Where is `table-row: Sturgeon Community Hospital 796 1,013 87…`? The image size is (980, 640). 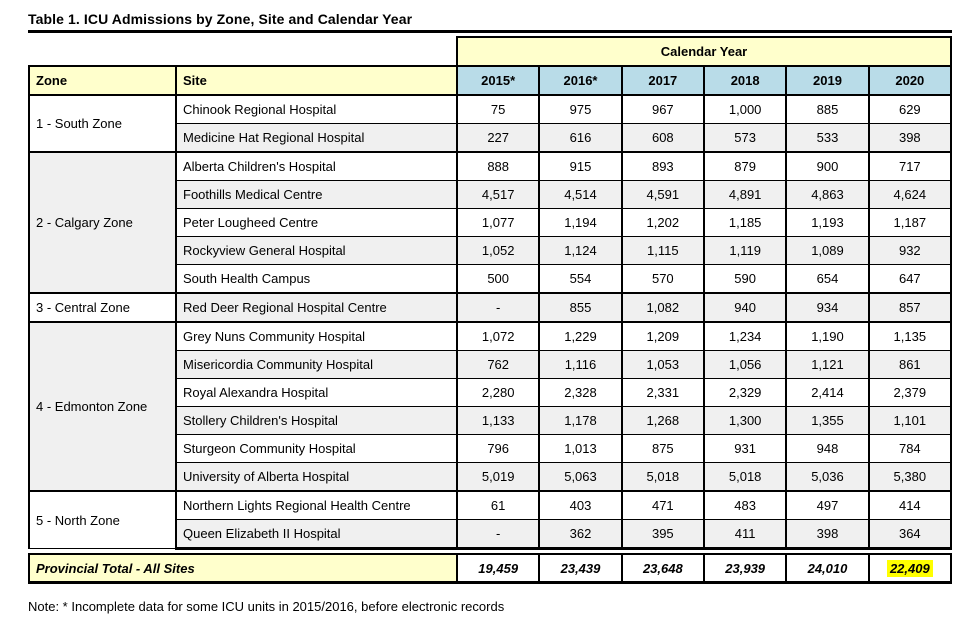 table-row: Sturgeon Community Hospital 796 1,013 87… is located at coordinates (491, 448).